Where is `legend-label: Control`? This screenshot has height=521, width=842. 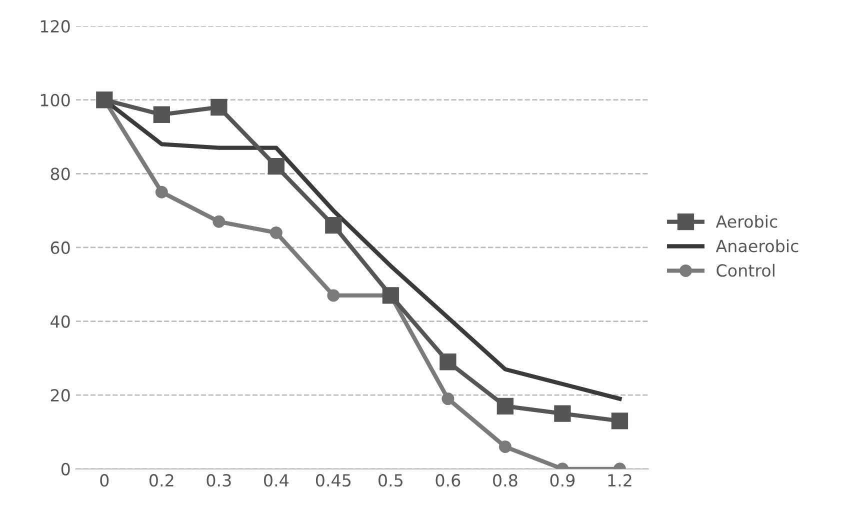 legend-label: Control is located at coordinates (745, 270).